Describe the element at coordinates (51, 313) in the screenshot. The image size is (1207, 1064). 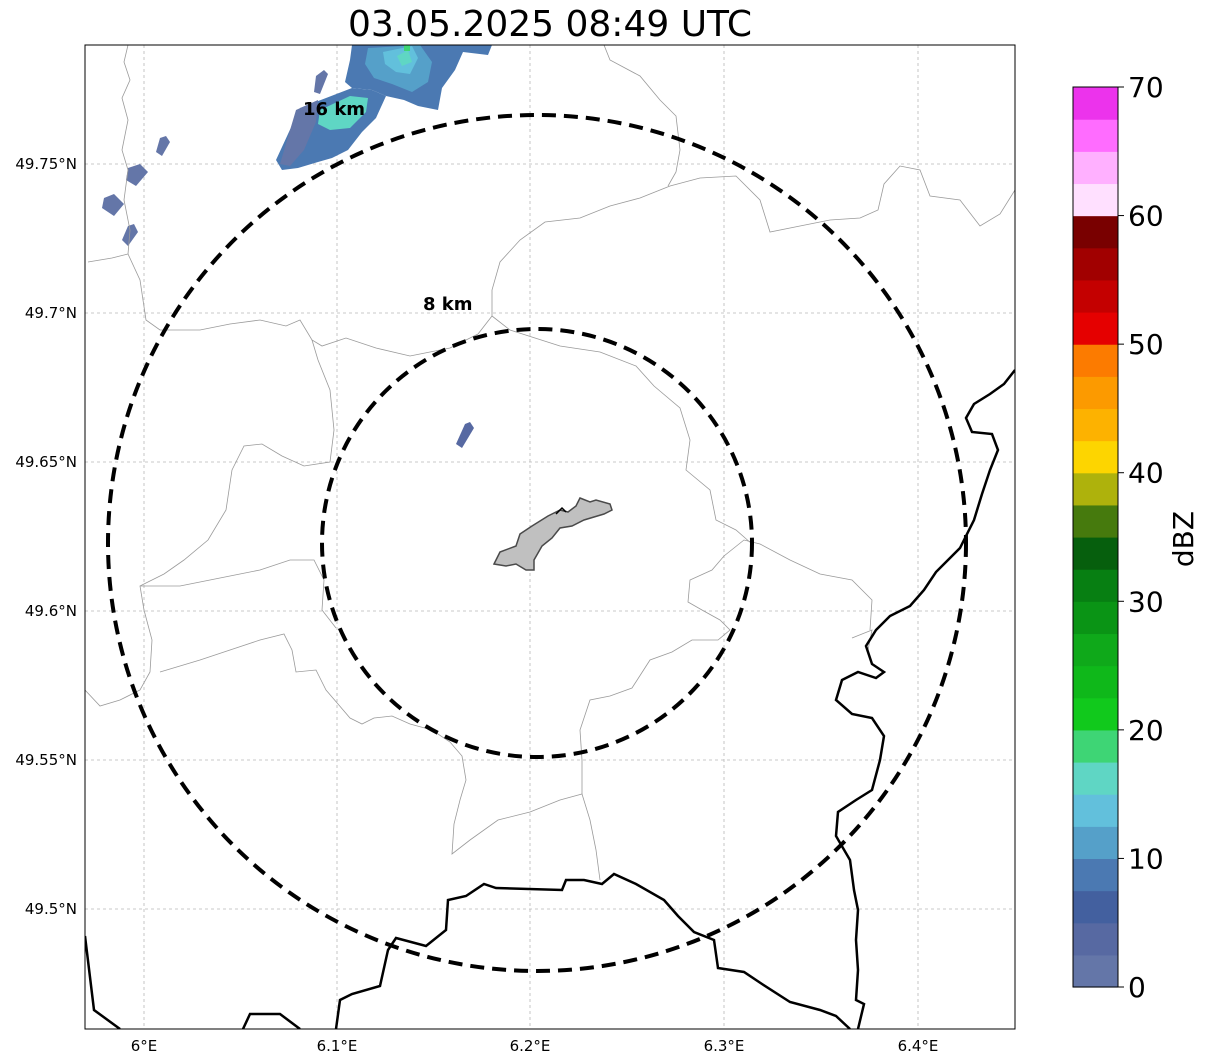
I see `lat-tick-label: 49.7°N` at that location.